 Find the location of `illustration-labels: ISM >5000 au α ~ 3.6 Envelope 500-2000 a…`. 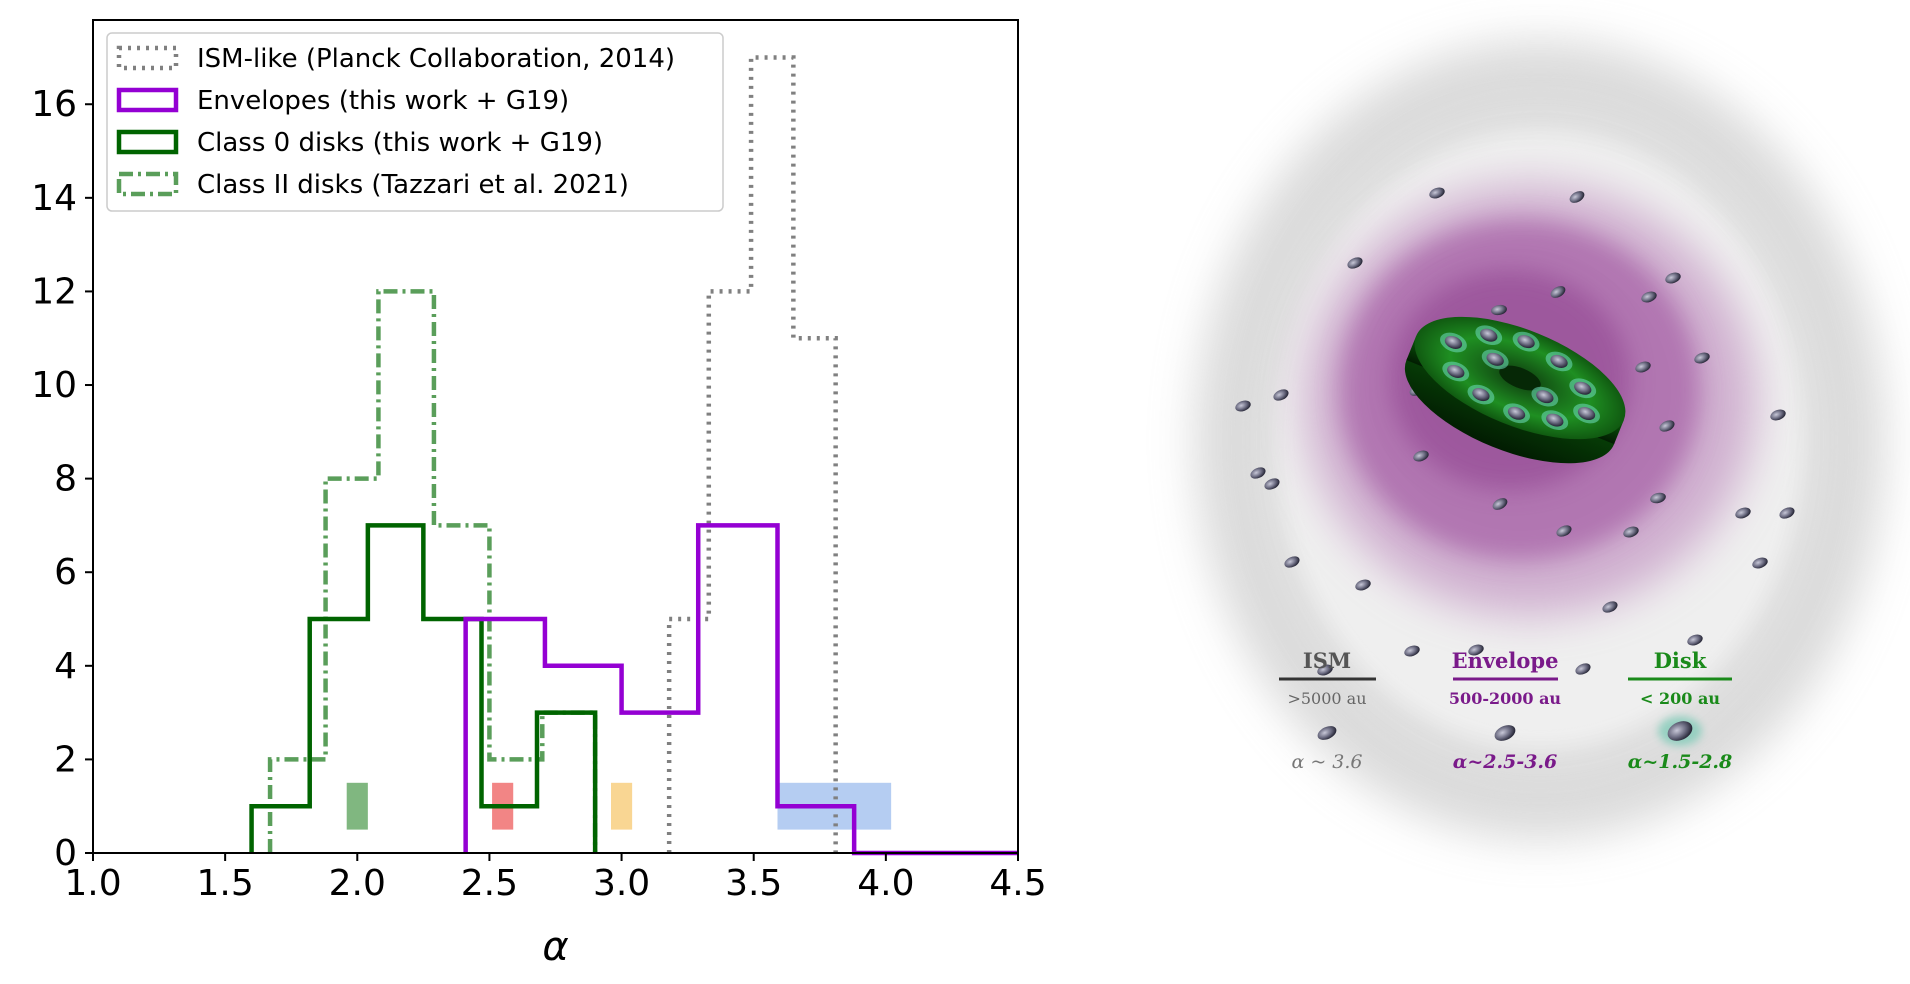

illustration-labels: ISM >5000 au α ~ 3.6 Envelope 500-2000 a… is located at coordinates (1505, 710).